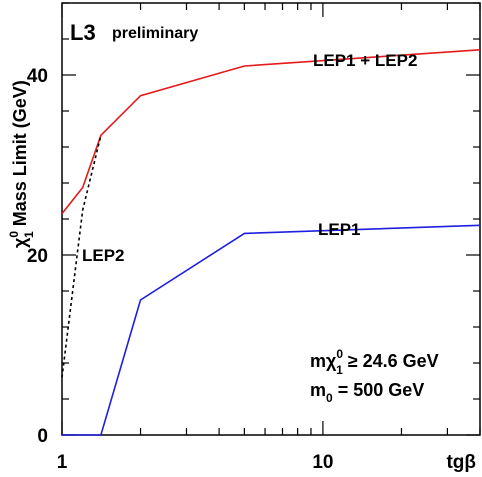  I want to click on y-axis-title: χ01Mass Limit (GeV), so click(21, 164).